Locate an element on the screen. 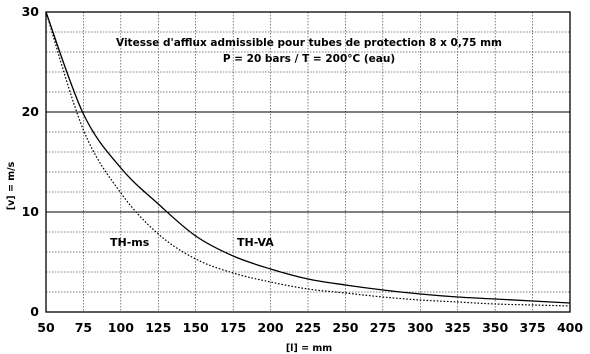  x-tick-label: 150 is located at coordinates (196, 327).